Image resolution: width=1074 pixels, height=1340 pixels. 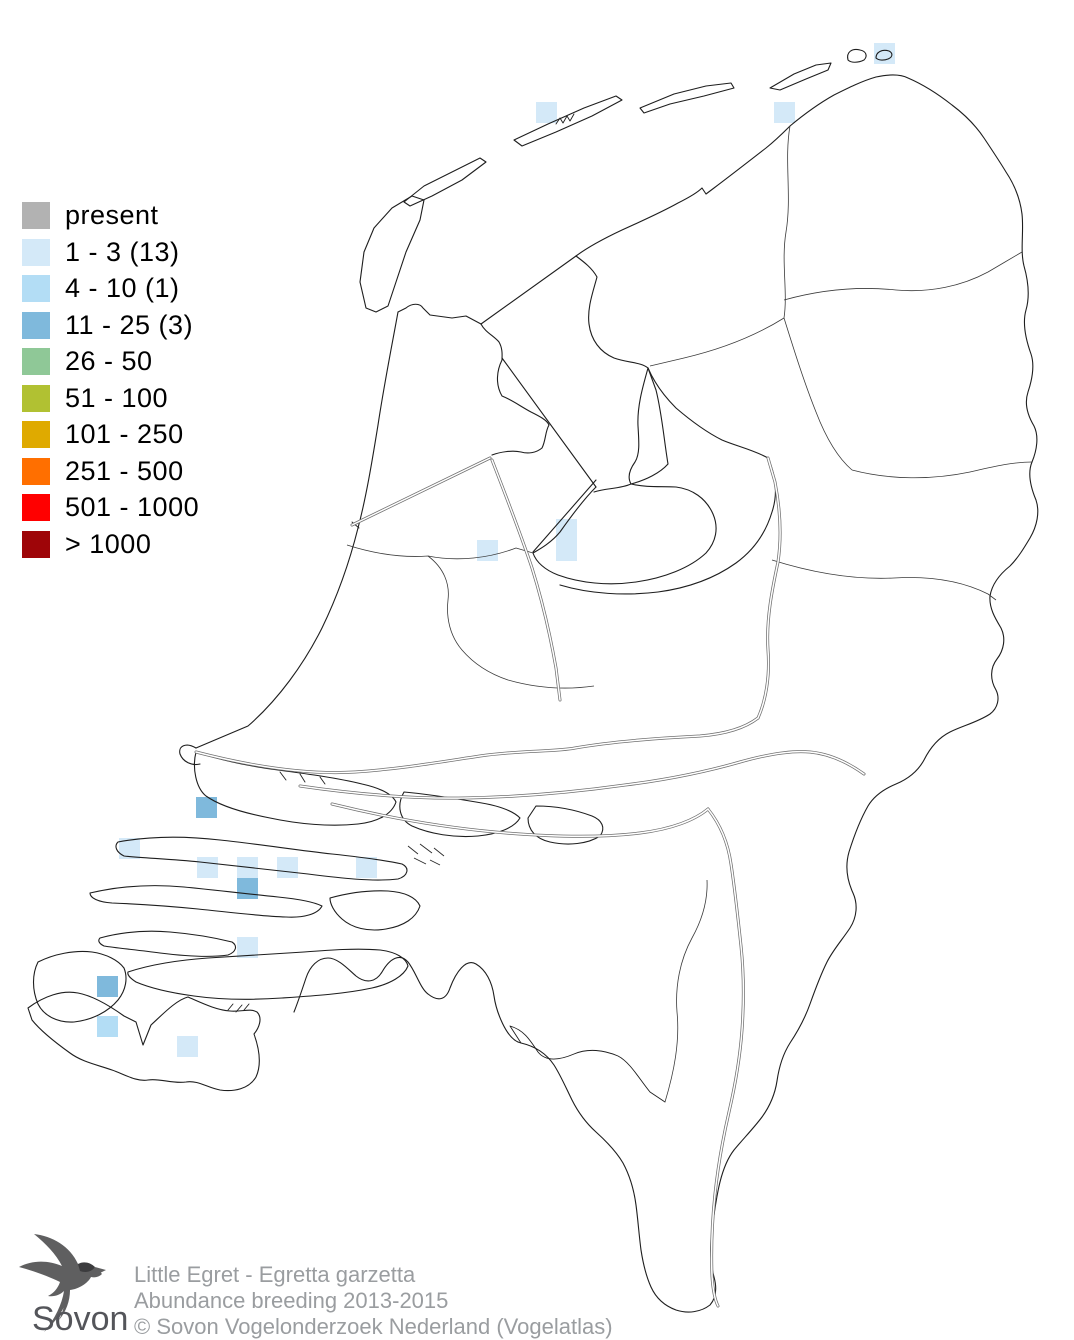 What do you see at coordinates (621, 430) in the screenshot?
I see `noordoostpolder` at bounding box center [621, 430].